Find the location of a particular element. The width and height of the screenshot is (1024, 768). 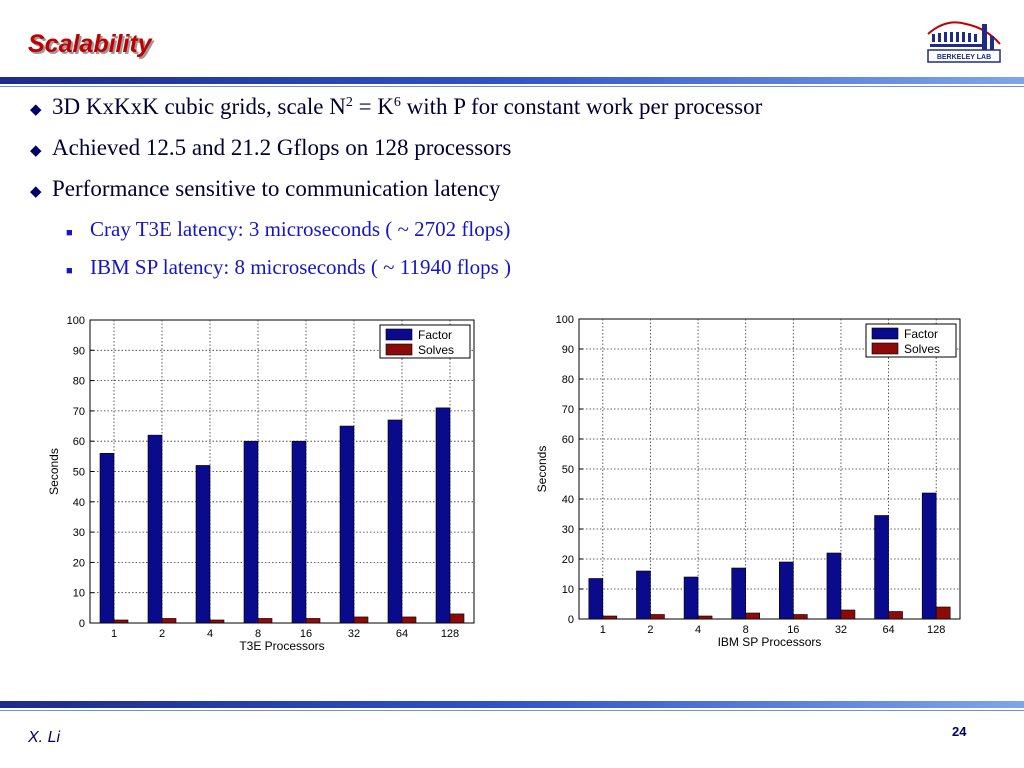

logo-text: BERKELEY LAB is located at coordinates (964, 57).